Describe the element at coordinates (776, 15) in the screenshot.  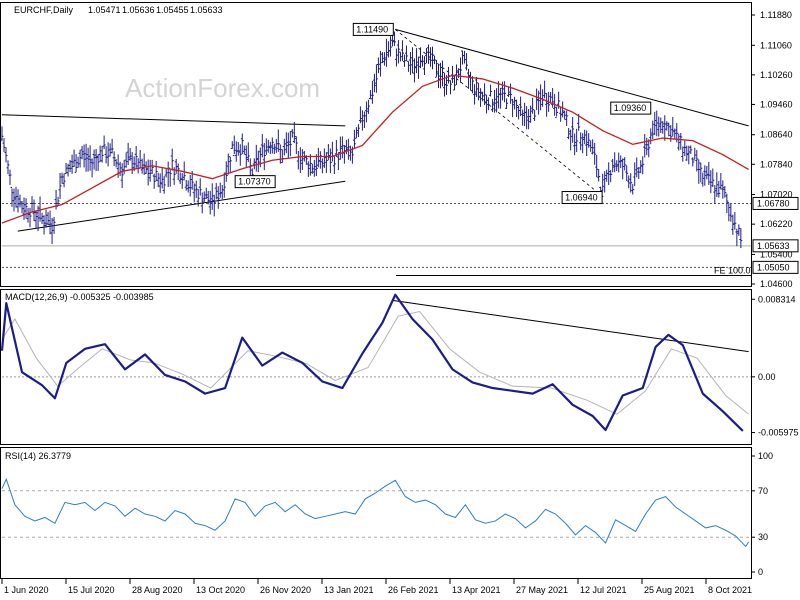
I see `price-tick-label: 1.11880` at that location.